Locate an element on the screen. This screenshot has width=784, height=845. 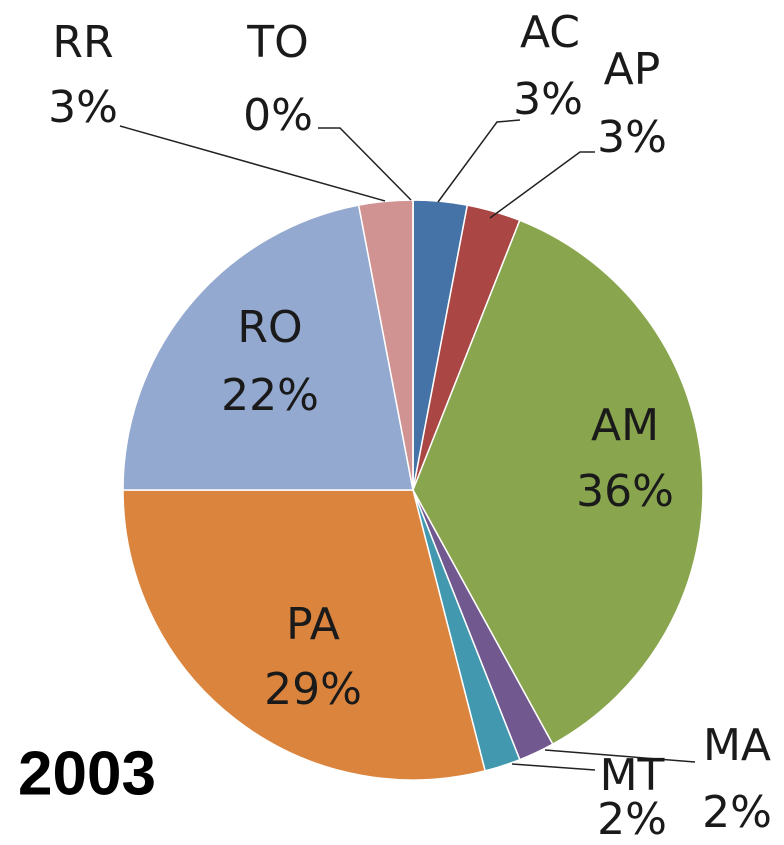
slice-label: TO is located at coordinates (277, 42).